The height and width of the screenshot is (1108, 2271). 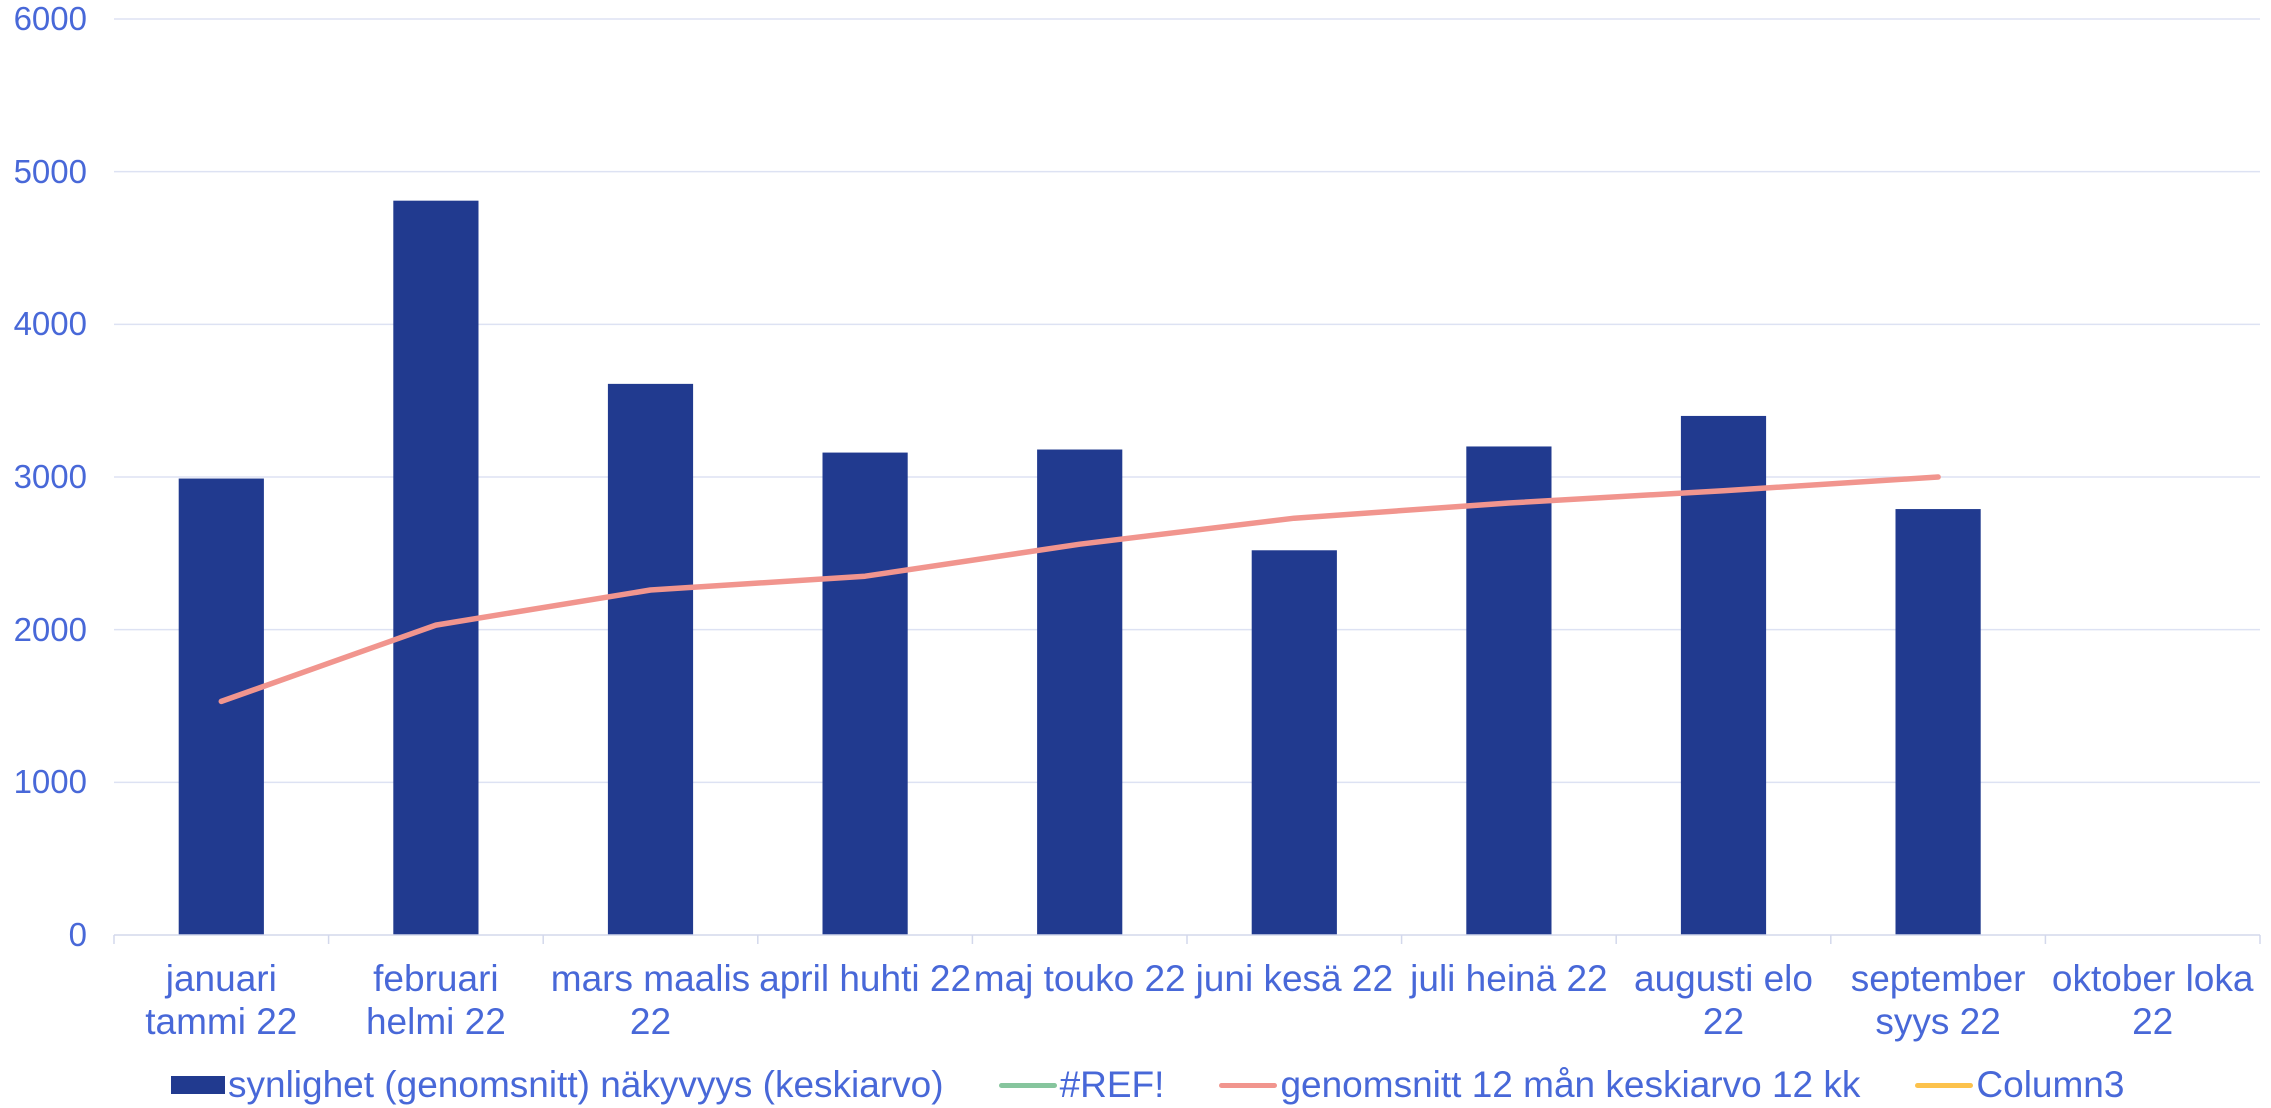 What do you see at coordinates (1294, 978) in the screenshot?
I see `x-axis-category-label: juni kesä 22` at bounding box center [1294, 978].